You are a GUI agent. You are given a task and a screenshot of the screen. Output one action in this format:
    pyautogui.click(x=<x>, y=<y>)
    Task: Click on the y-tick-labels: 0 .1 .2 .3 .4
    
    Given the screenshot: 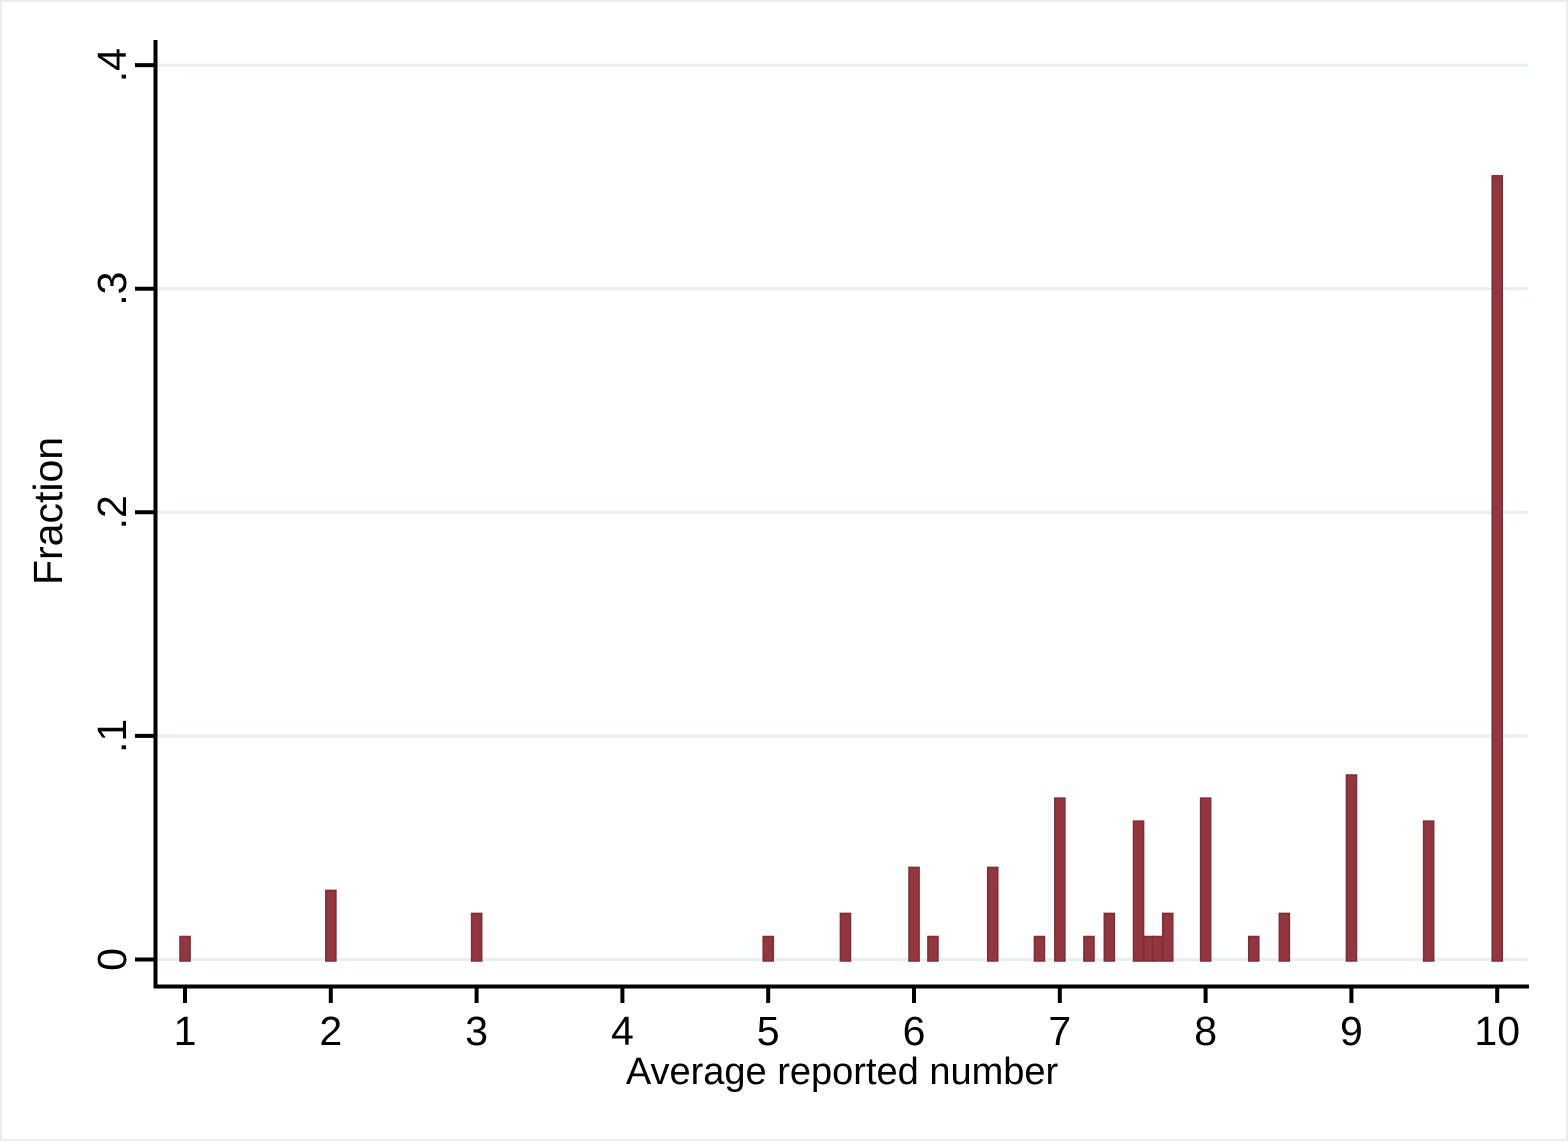 What is the action you would take?
    pyautogui.click(x=112, y=509)
    